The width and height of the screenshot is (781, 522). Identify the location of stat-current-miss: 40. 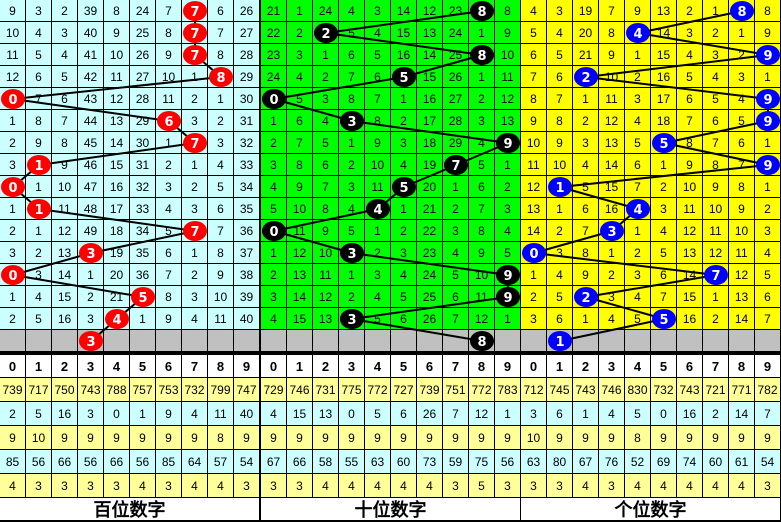
(247, 414).